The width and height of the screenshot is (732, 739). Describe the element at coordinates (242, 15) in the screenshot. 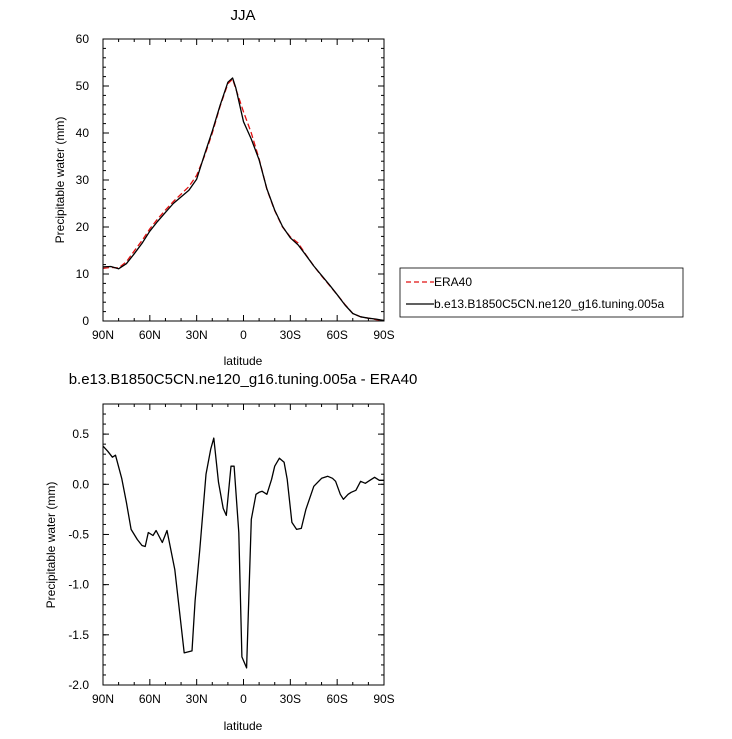

I see `top-chart-title: JJA` at that location.